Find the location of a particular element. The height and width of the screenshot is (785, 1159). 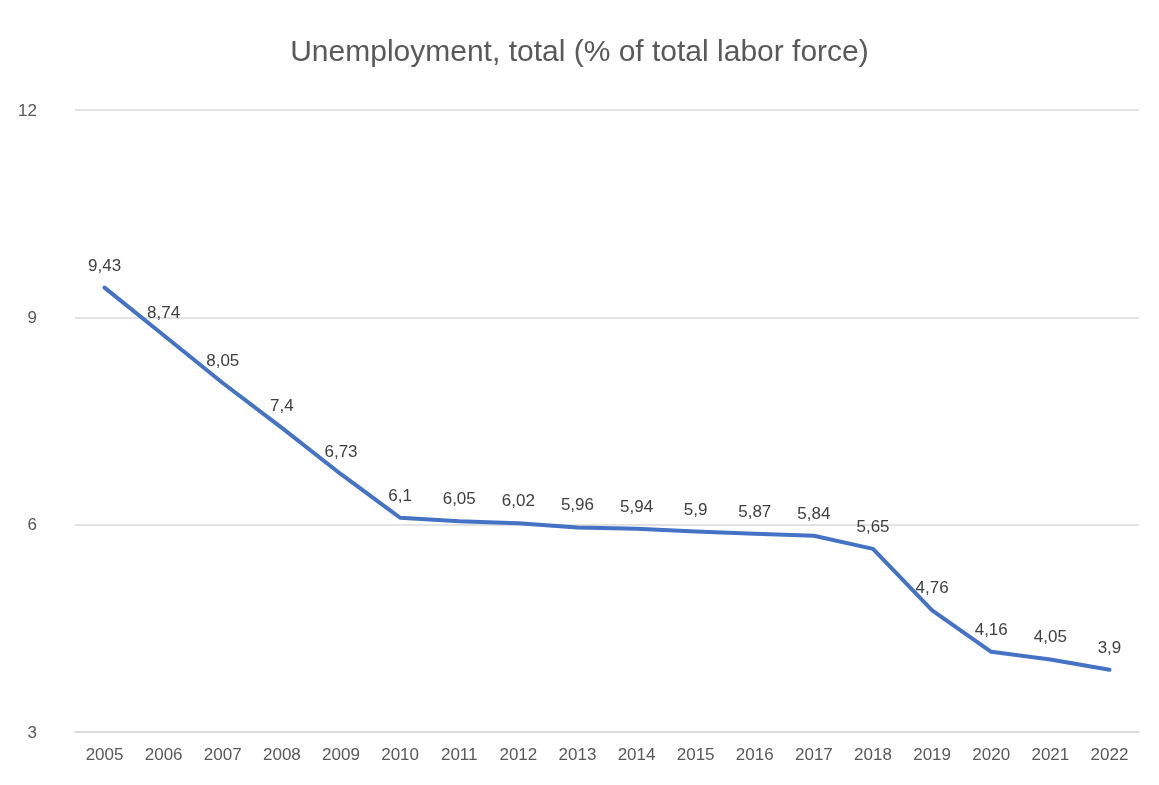

x-tick-label: 2014 is located at coordinates (636, 754).